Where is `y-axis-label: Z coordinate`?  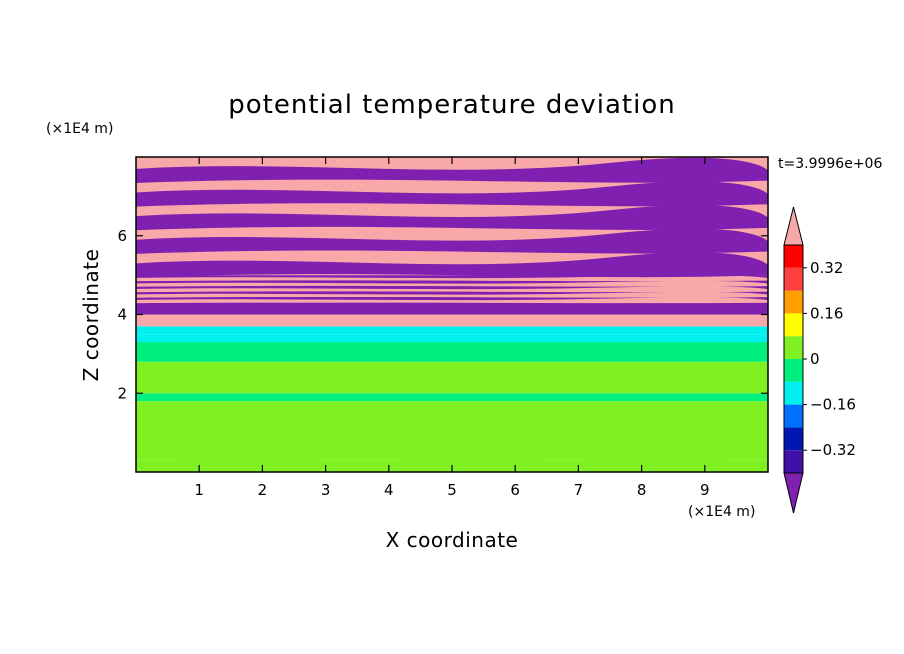
y-axis-label: Z coordinate is located at coordinates (91, 315).